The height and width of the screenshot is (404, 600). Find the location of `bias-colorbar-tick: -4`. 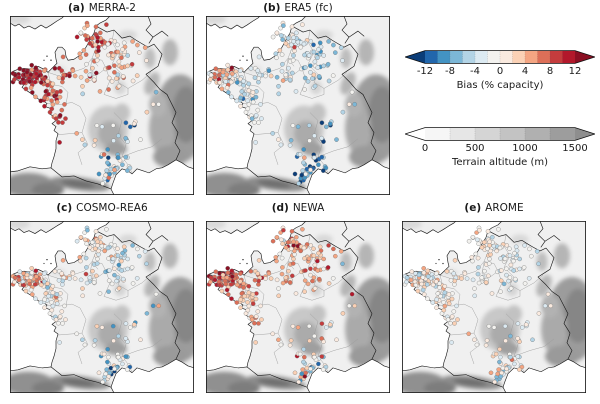

bias-colorbar-tick: -4 is located at coordinates (475, 71).